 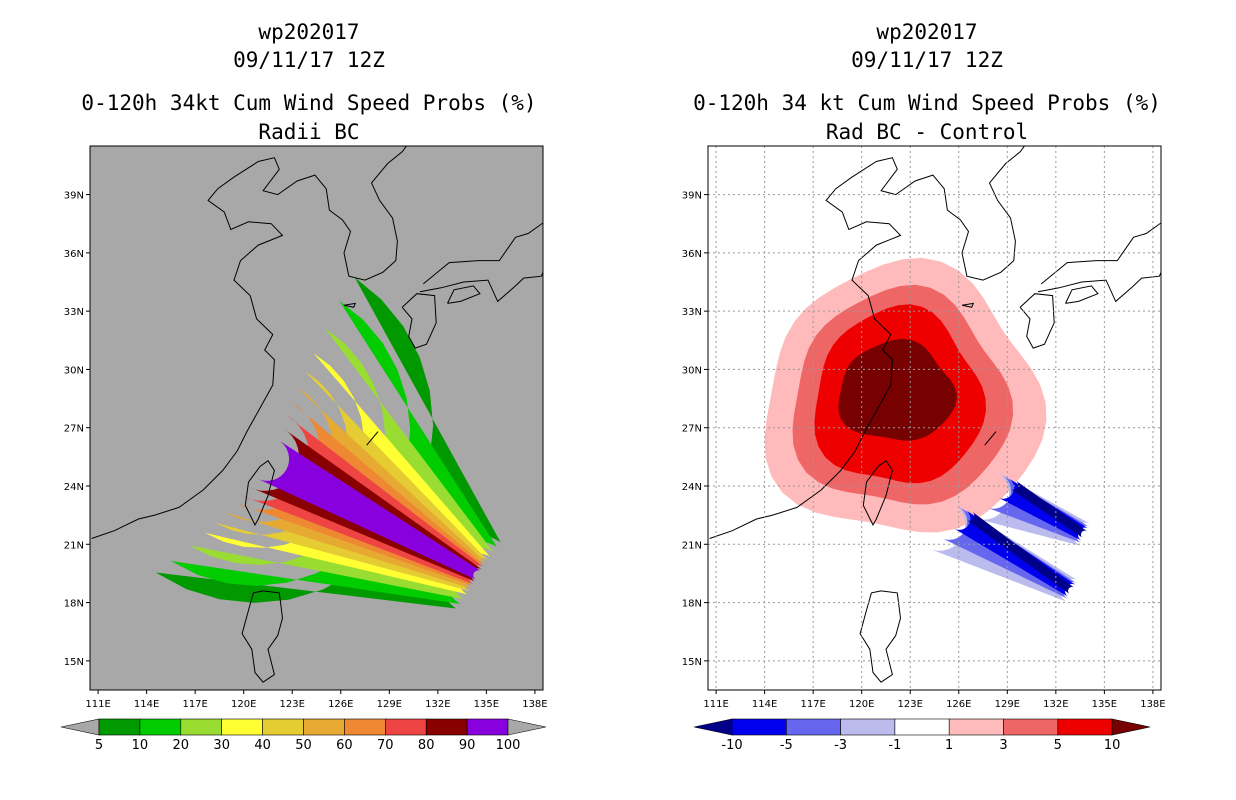 I want to click on subtitle: Rad BC - Control, so click(x=927, y=132).